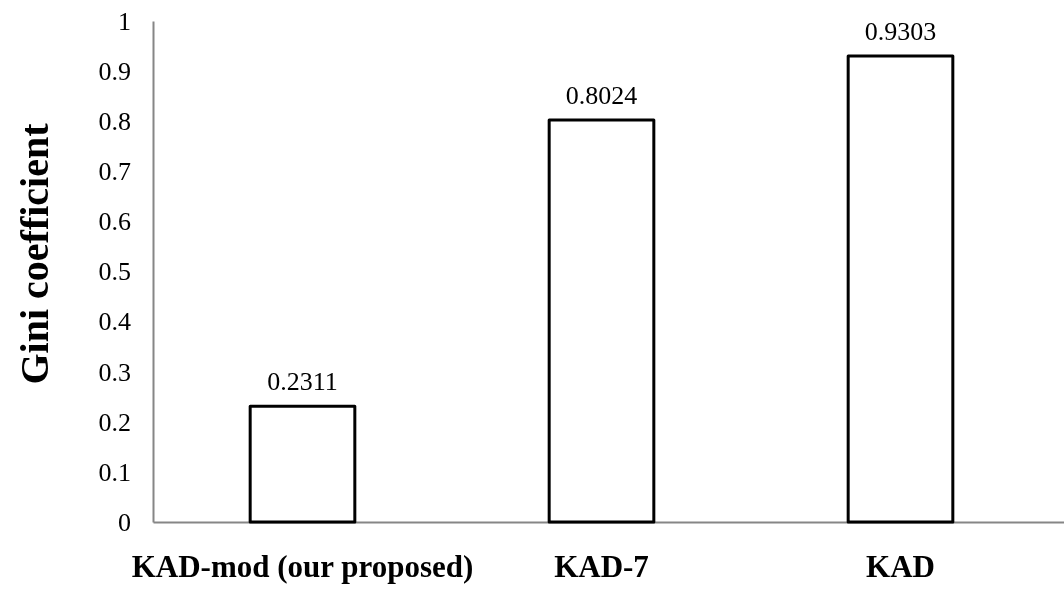 The width and height of the screenshot is (1064, 590). I want to click on data-label: 0.9303, so click(900, 31).